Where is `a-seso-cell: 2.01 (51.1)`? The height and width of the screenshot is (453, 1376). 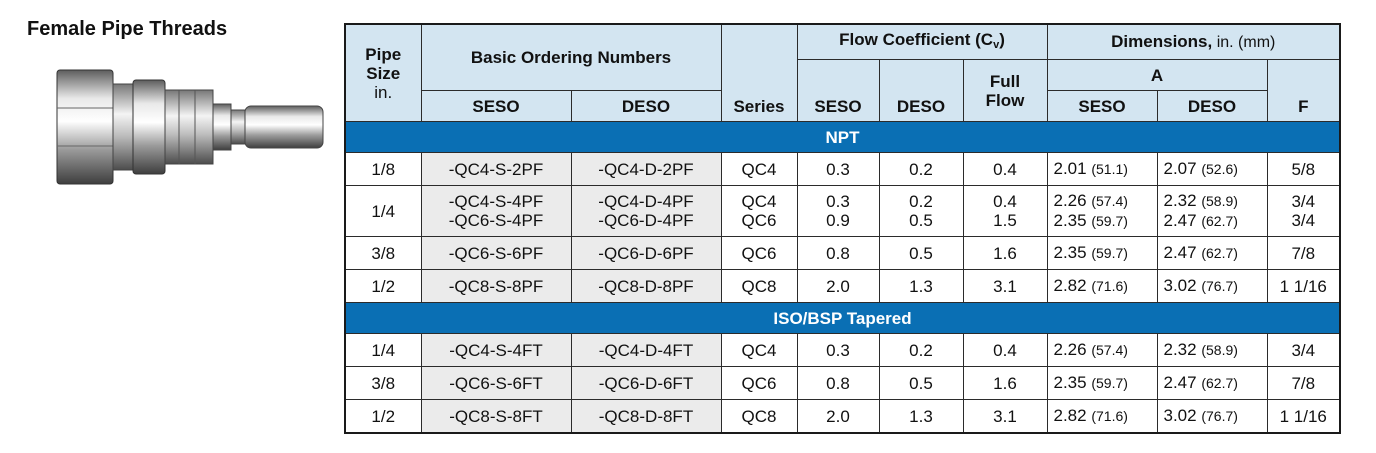
a-seso-cell: 2.01 (51.1) is located at coordinates (1102, 169).